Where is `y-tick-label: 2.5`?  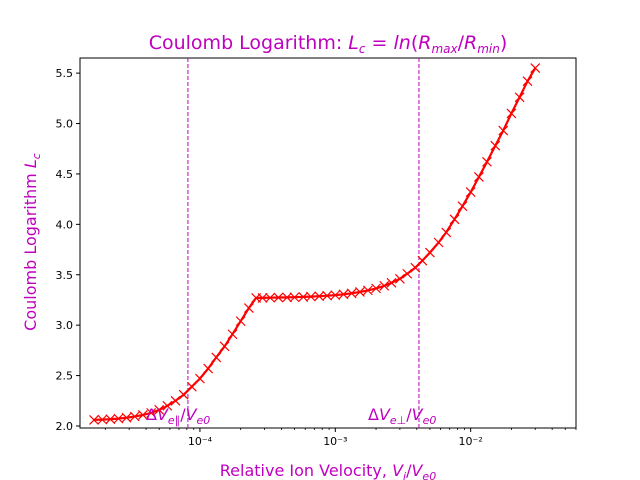 y-tick-label: 2.5 is located at coordinates (65, 376).